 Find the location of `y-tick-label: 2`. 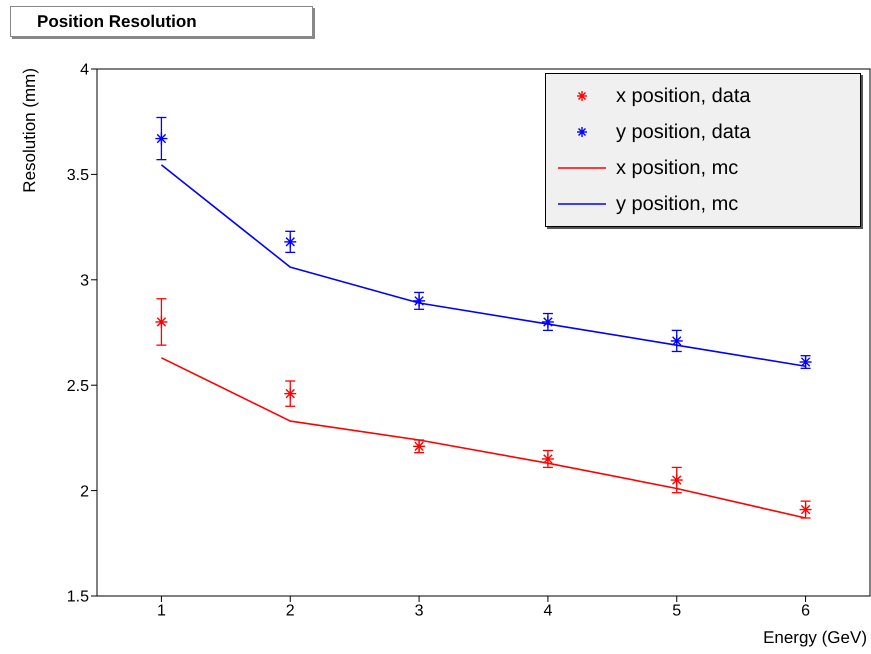

y-tick-label: 2 is located at coordinates (85, 491).